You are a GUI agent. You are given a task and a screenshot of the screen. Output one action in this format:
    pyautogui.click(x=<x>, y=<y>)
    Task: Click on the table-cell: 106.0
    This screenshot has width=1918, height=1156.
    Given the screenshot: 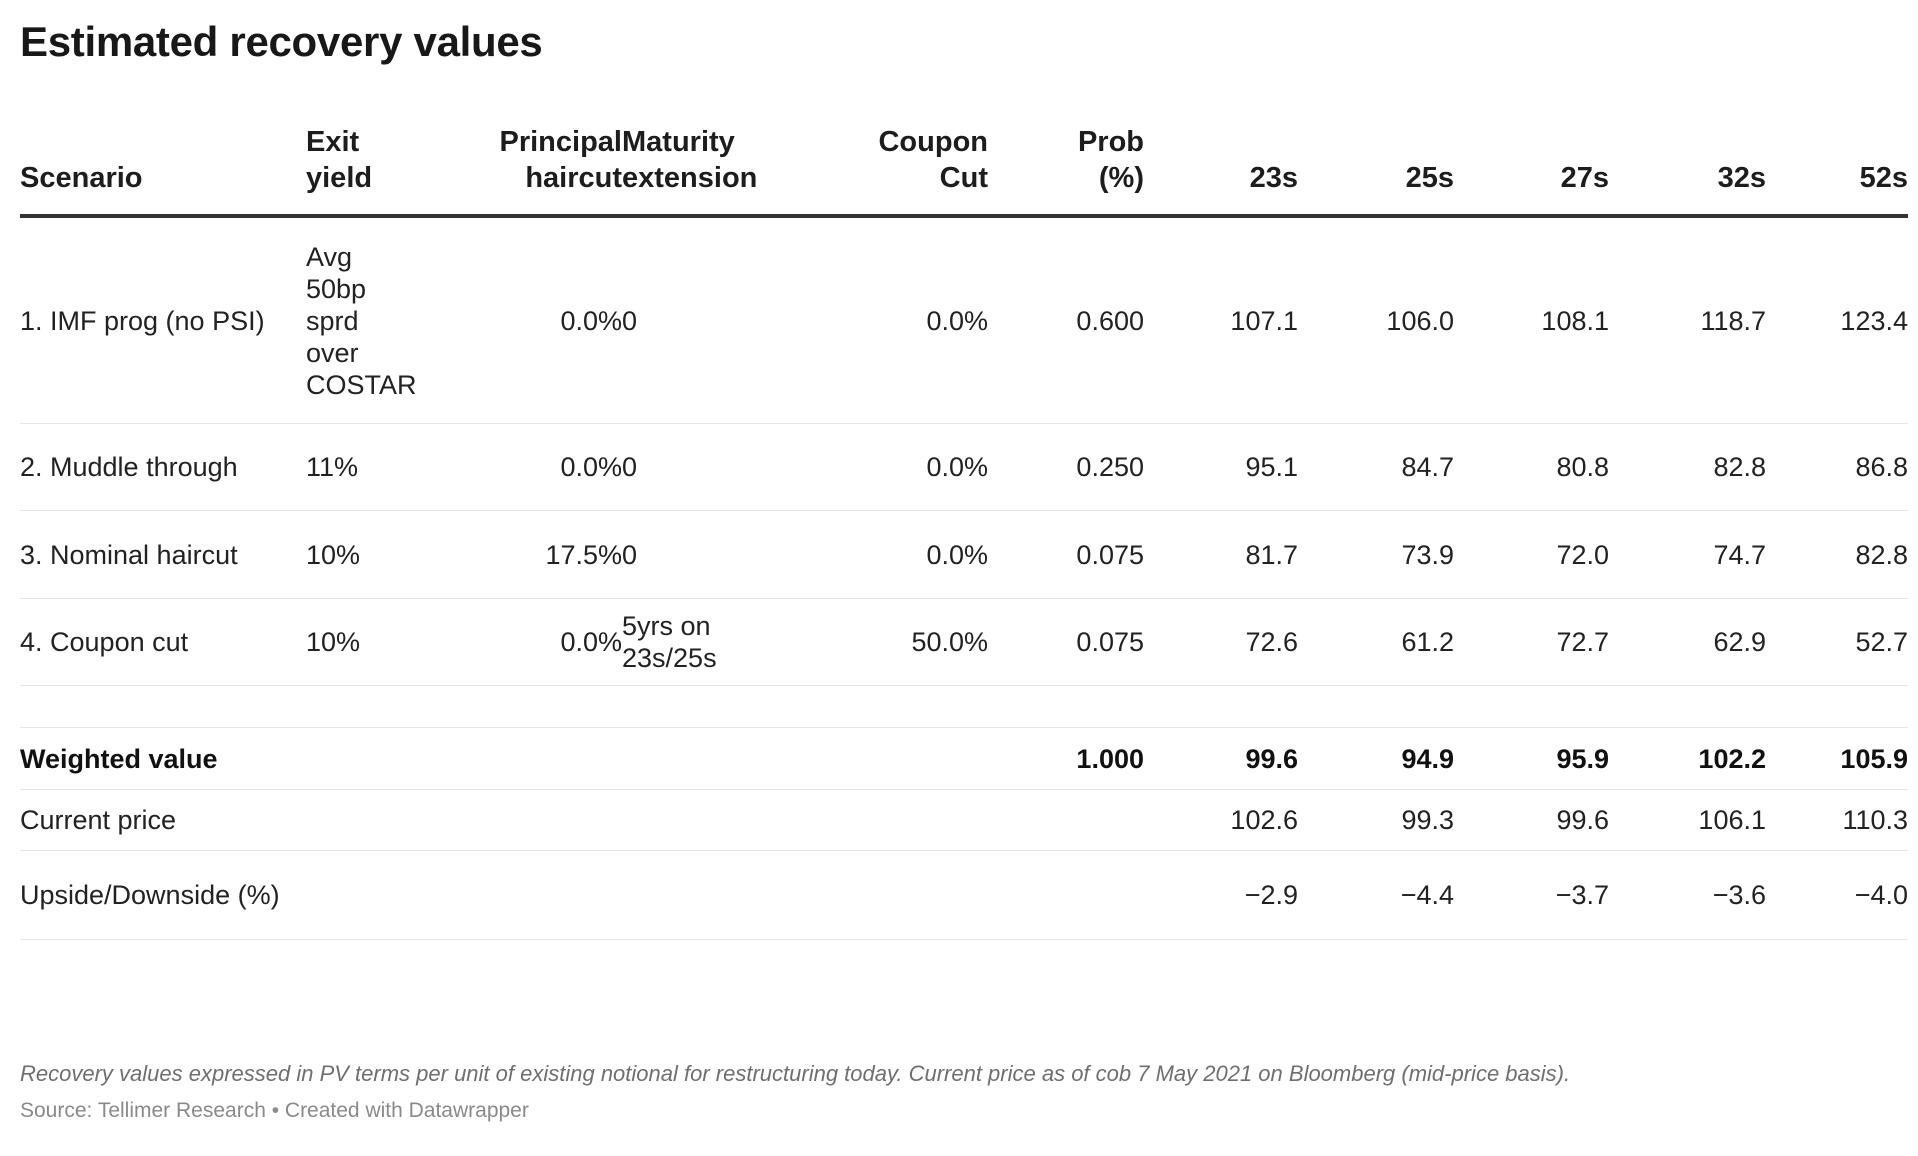 What is the action you would take?
    pyautogui.click(x=1376, y=320)
    